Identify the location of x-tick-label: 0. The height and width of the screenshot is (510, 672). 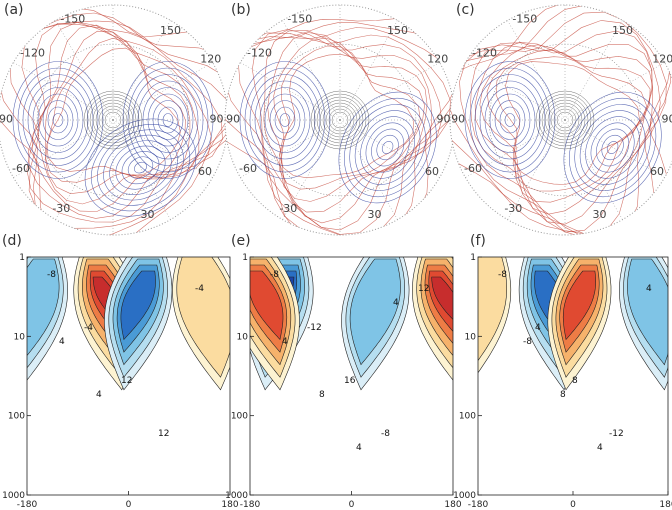
(352, 505).